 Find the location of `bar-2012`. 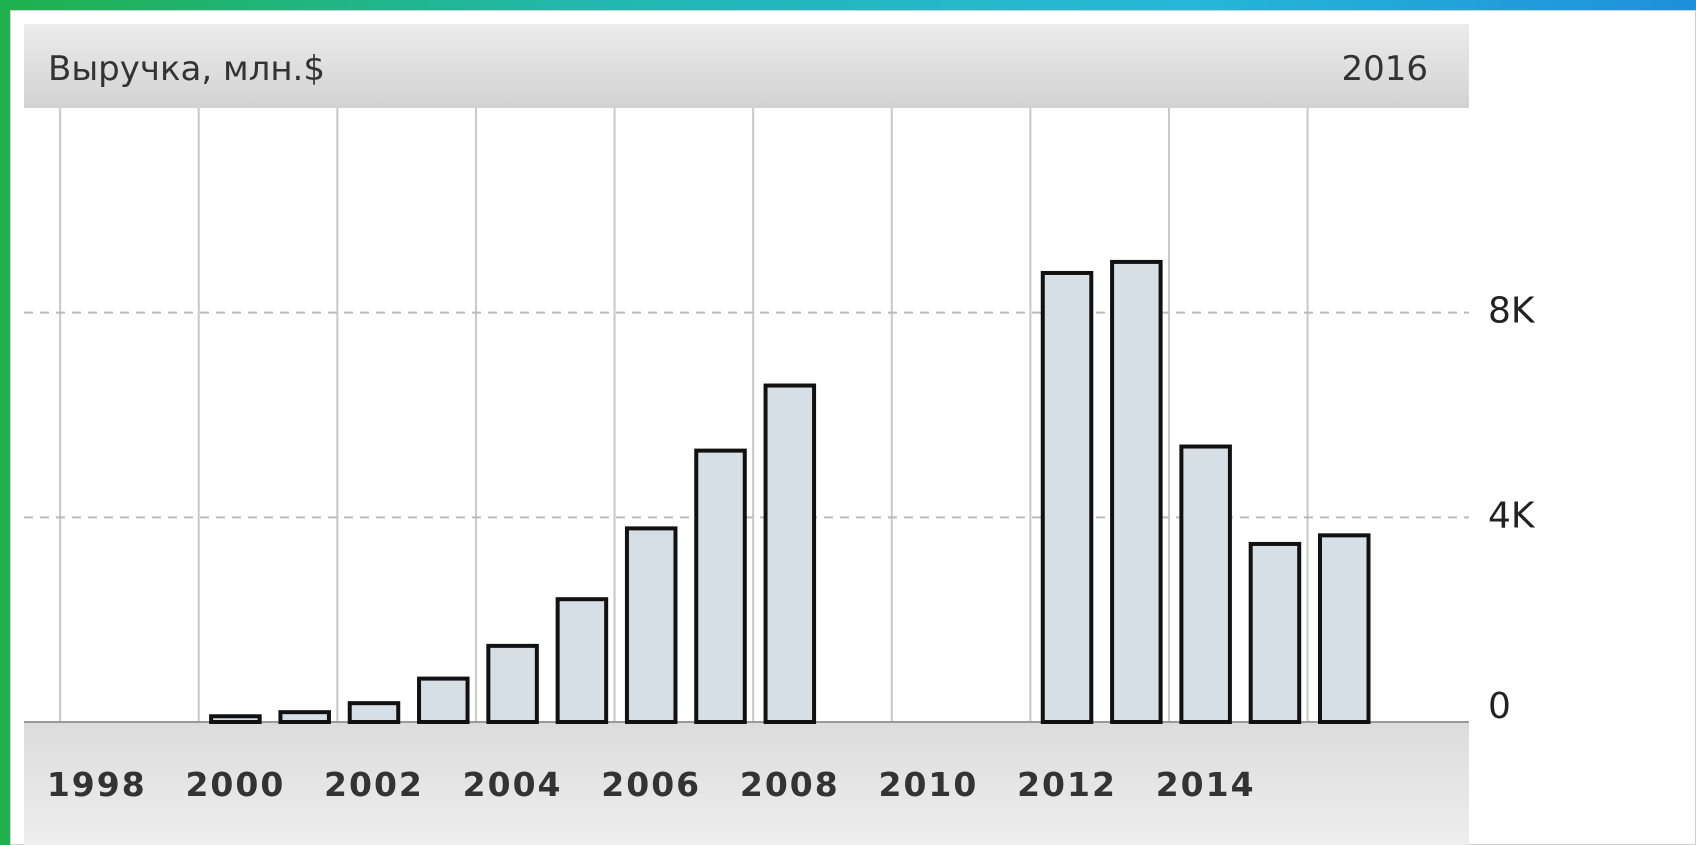

bar-2012 is located at coordinates (1067, 497).